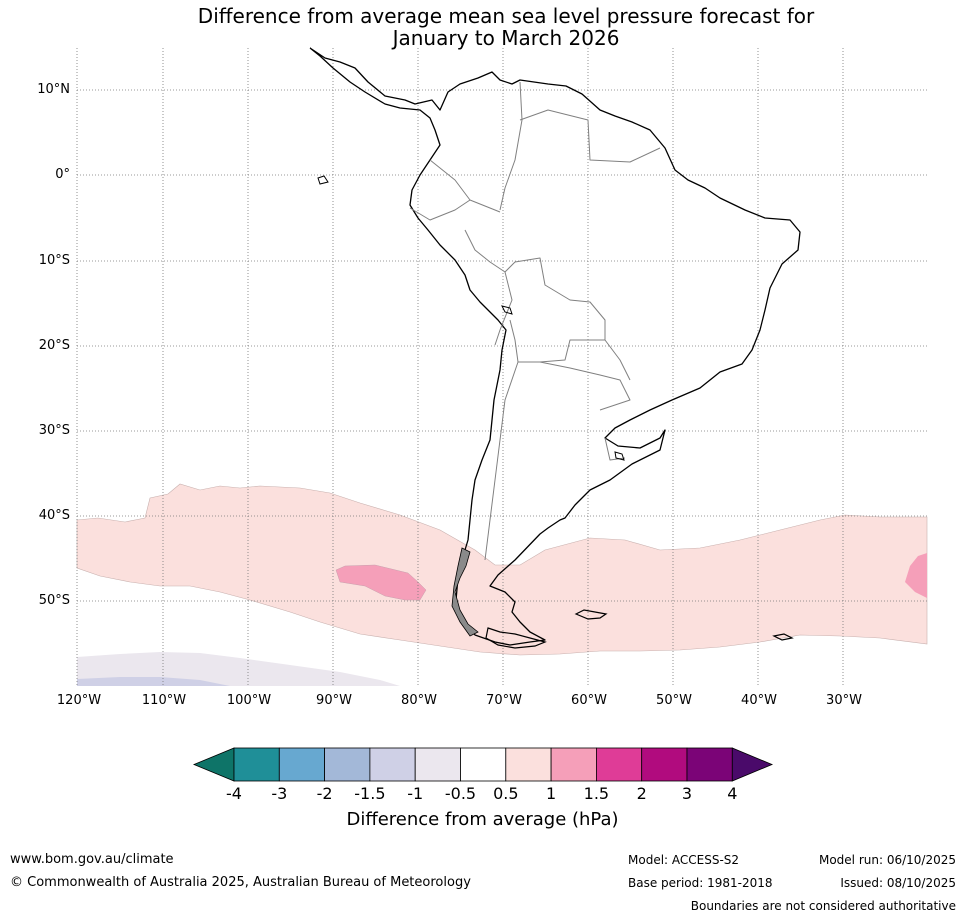 Image resolution: width=965 pixels, height=919 pixels. I want to click on lat-label-10n: 10°N, so click(53, 89).